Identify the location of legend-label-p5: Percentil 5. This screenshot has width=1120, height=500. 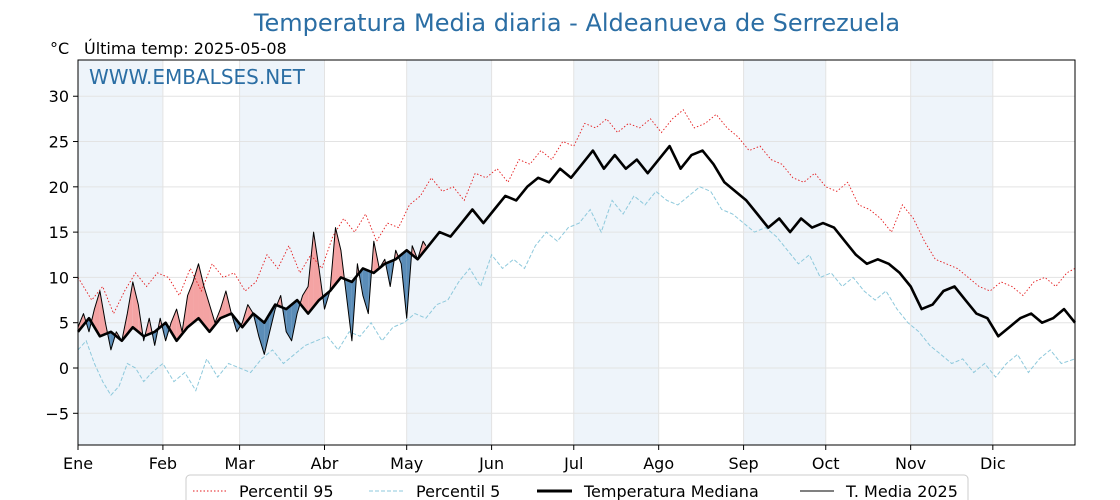
(458, 491).